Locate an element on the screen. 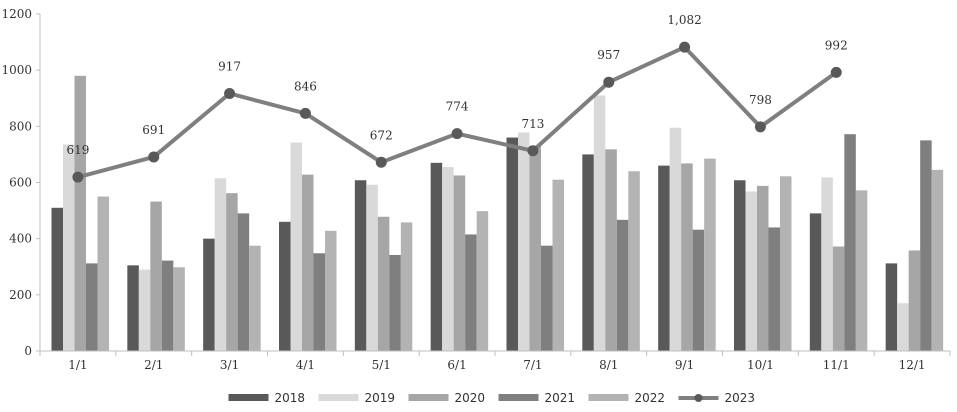  legend-swatch-2020 is located at coordinates (428, 397).